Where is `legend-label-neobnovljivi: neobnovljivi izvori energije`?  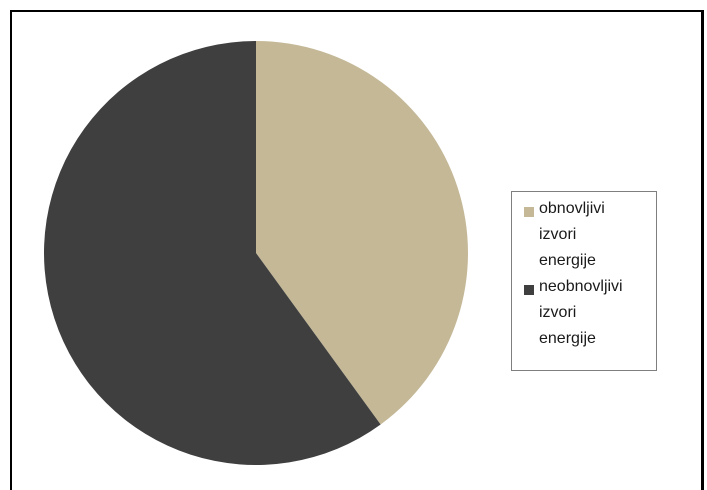 legend-label-neobnovljivi: neobnovljivi izvori energije is located at coordinates (581, 312).